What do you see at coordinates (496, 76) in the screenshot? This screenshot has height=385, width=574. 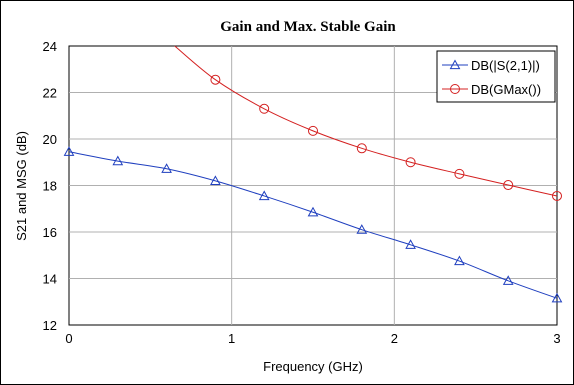 I see `legend: DB(|S(2,1)|) DB(GMax())` at bounding box center [496, 76].